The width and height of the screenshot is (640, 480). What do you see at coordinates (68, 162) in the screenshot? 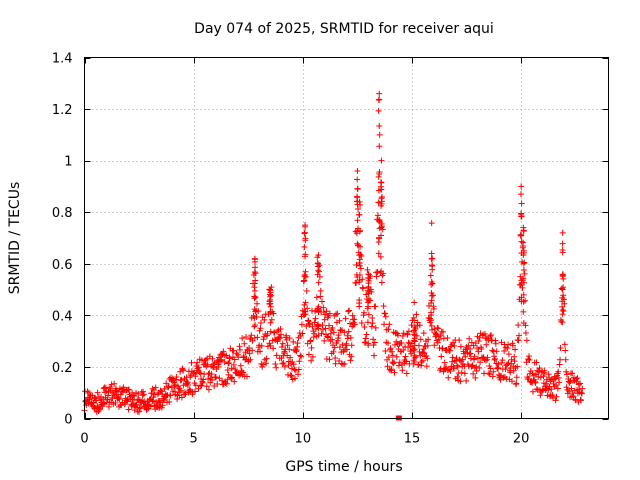
I see `y-tick-label: 1` at bounding box center [68, 162].